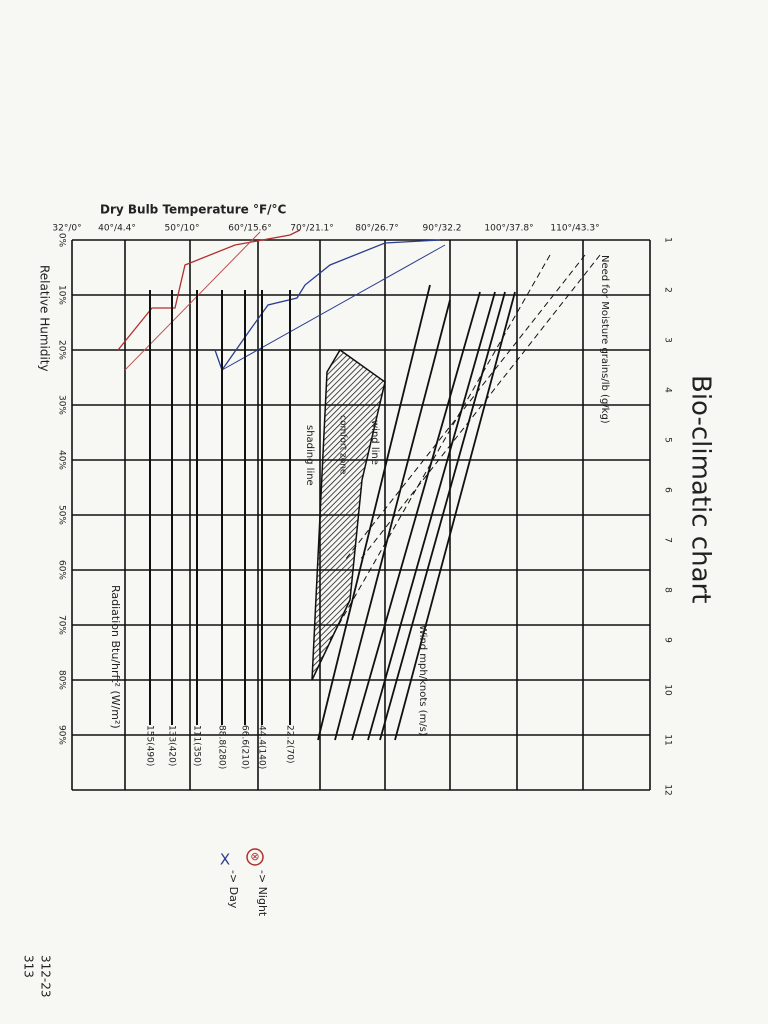 This screenshot has height=1024, width=768. I want to click on legend-symbol: X, so click(225, 860).